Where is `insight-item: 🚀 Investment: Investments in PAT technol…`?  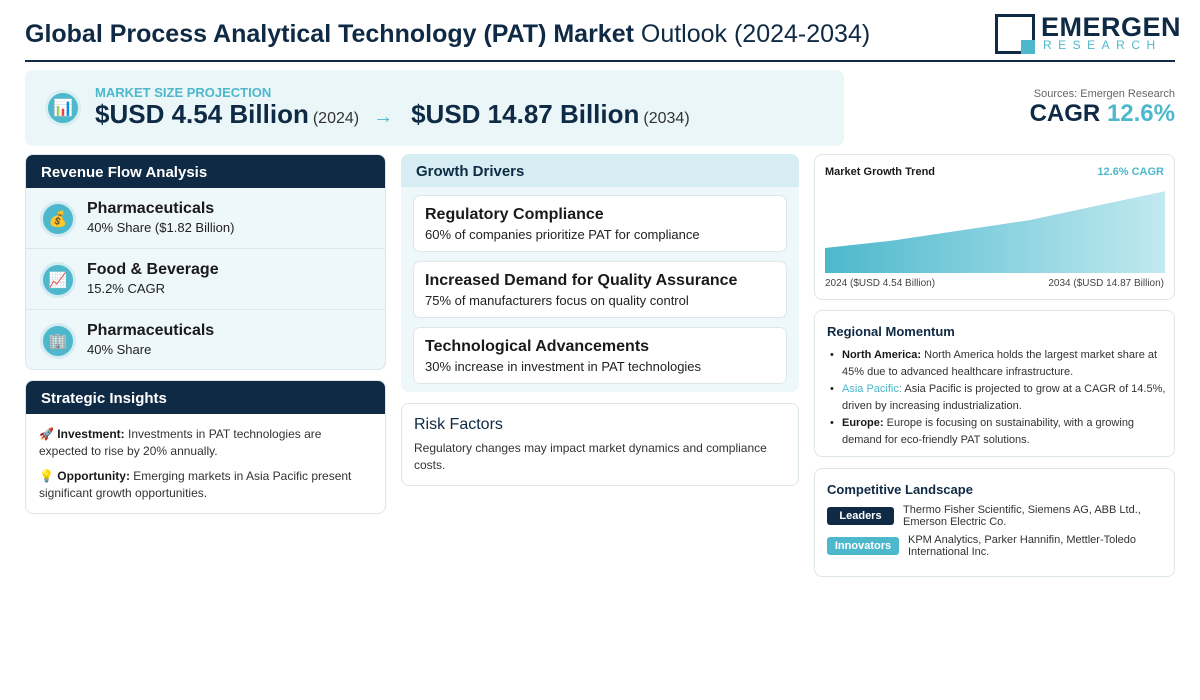 insight-item: 🚀 Investment: Investments in PAT technol… is located at coordinates (205, 443).